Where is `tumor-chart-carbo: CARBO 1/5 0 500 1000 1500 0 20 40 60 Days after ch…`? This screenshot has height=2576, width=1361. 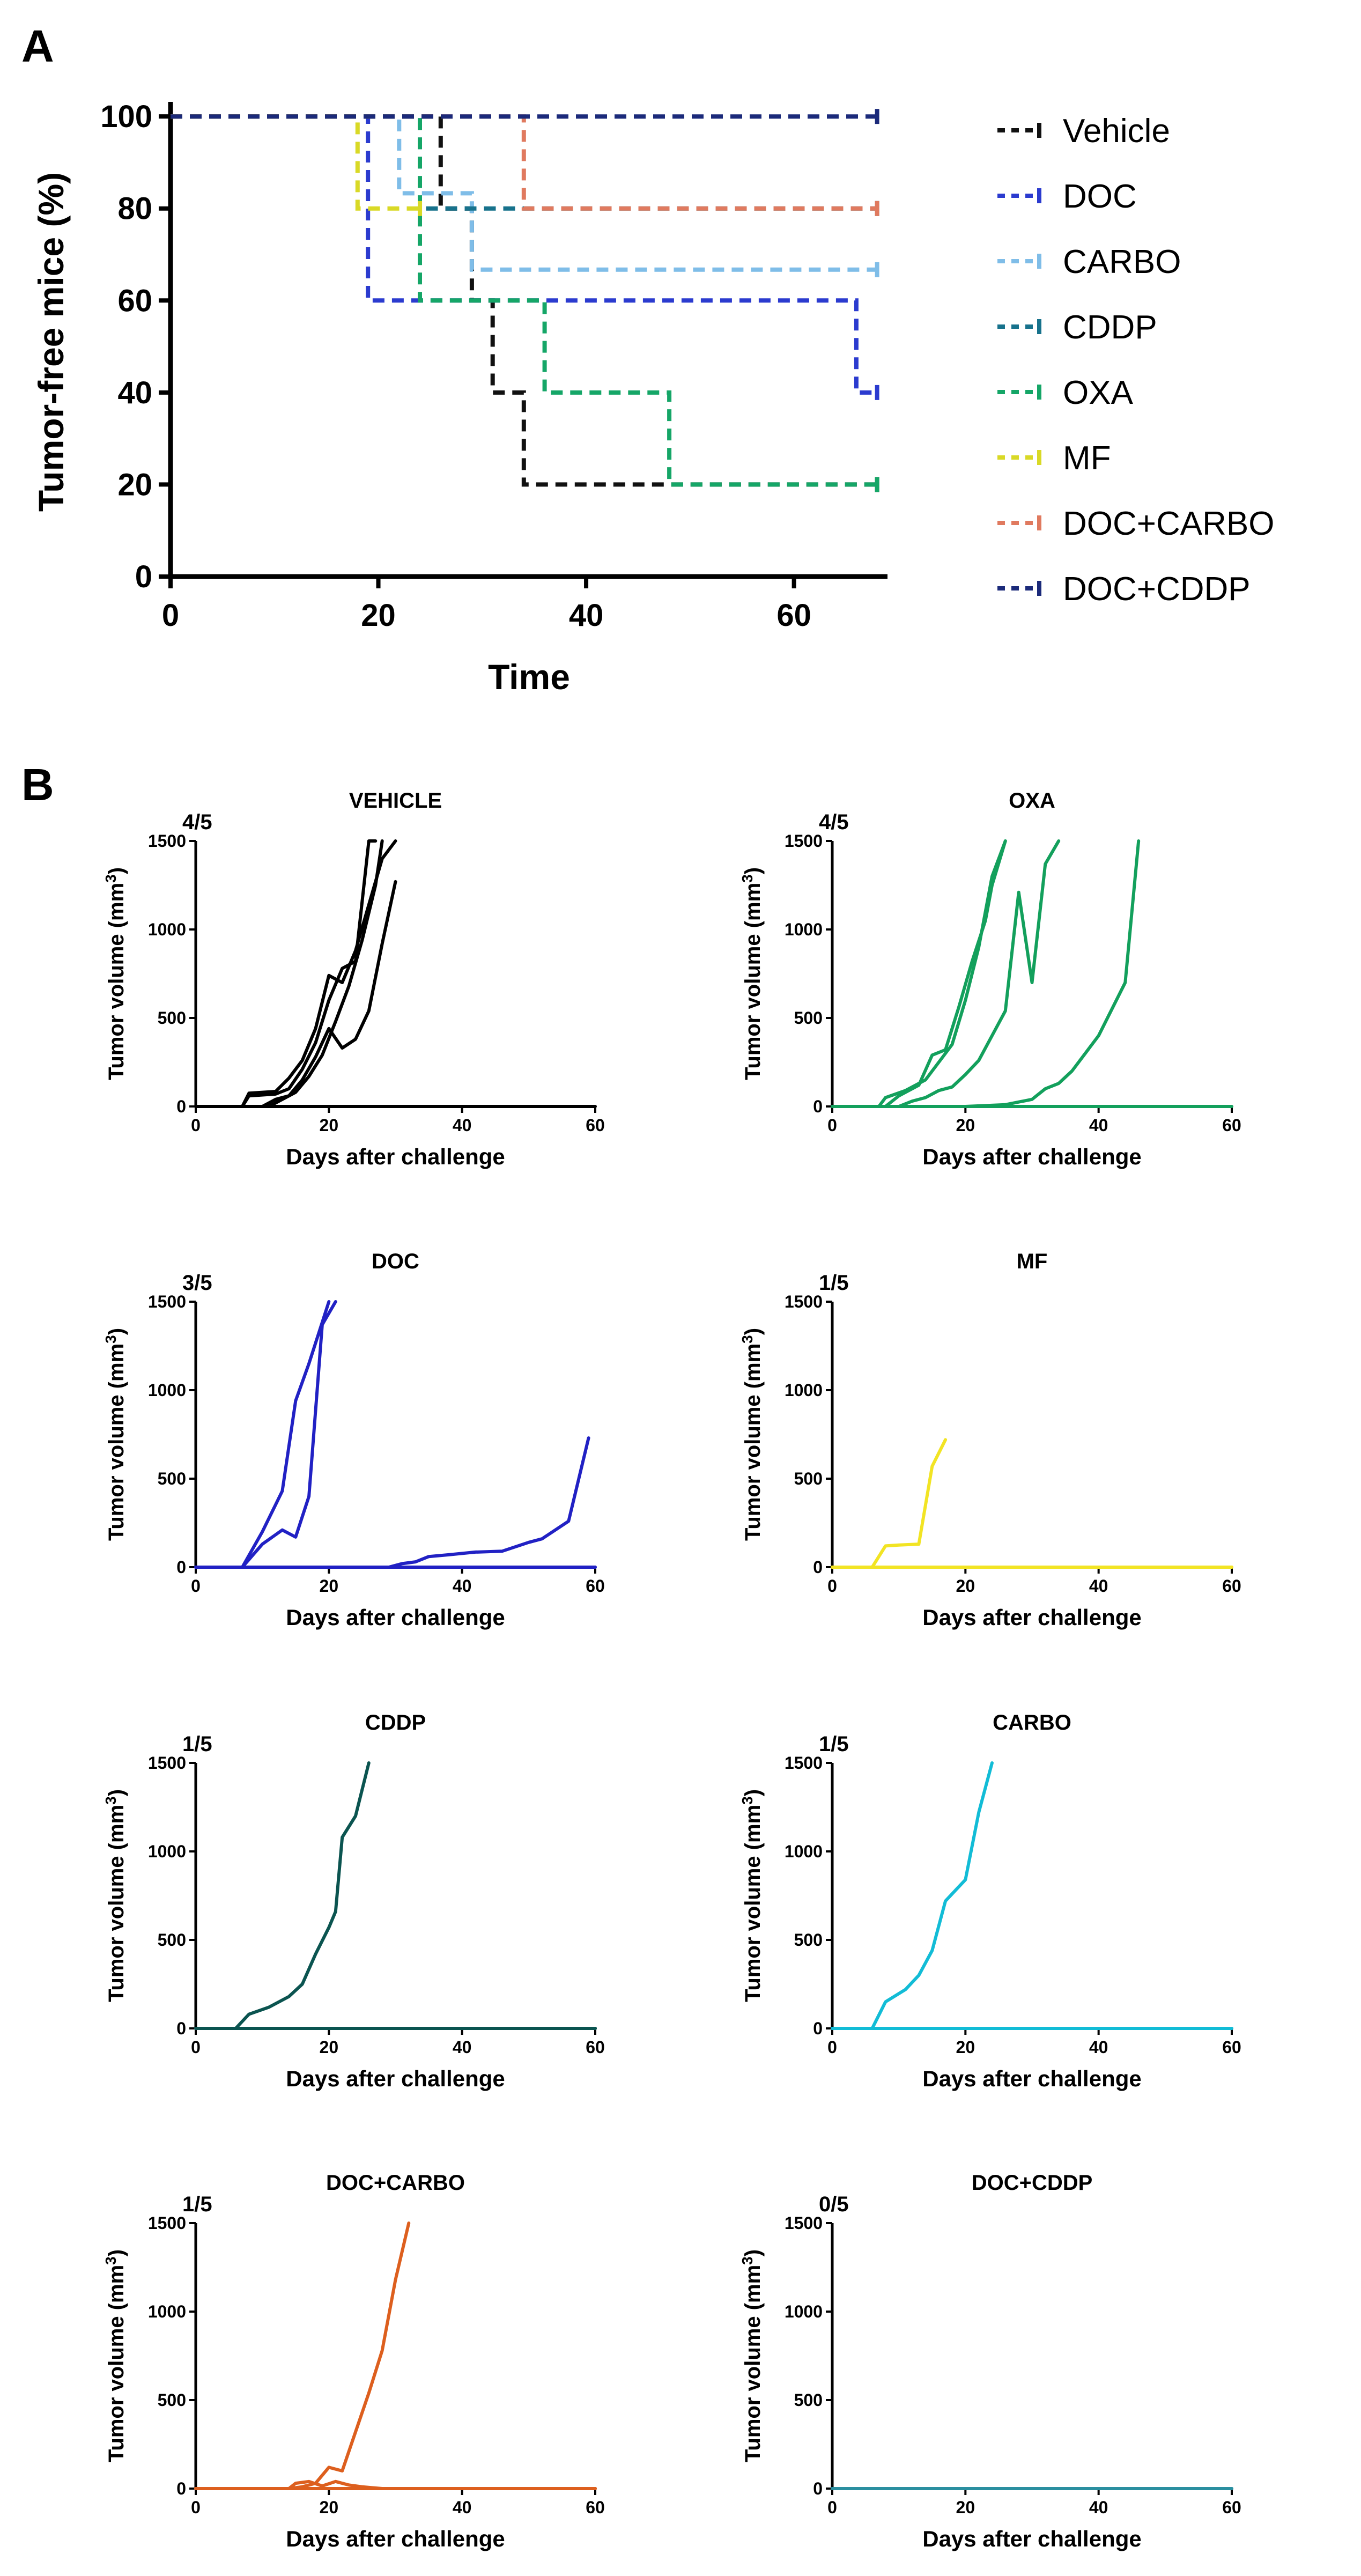 tumor-chart-carbo: CARBO 1/5 0 500 1000 1500 0 20 40 60 Days after ch… is located at coordinates (990, 1901).